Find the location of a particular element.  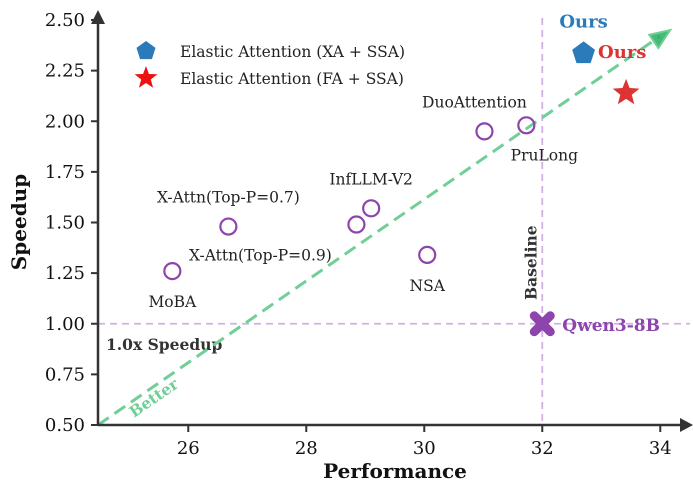

y-tick-label: 1.75 is located at coordinates (65, 172).